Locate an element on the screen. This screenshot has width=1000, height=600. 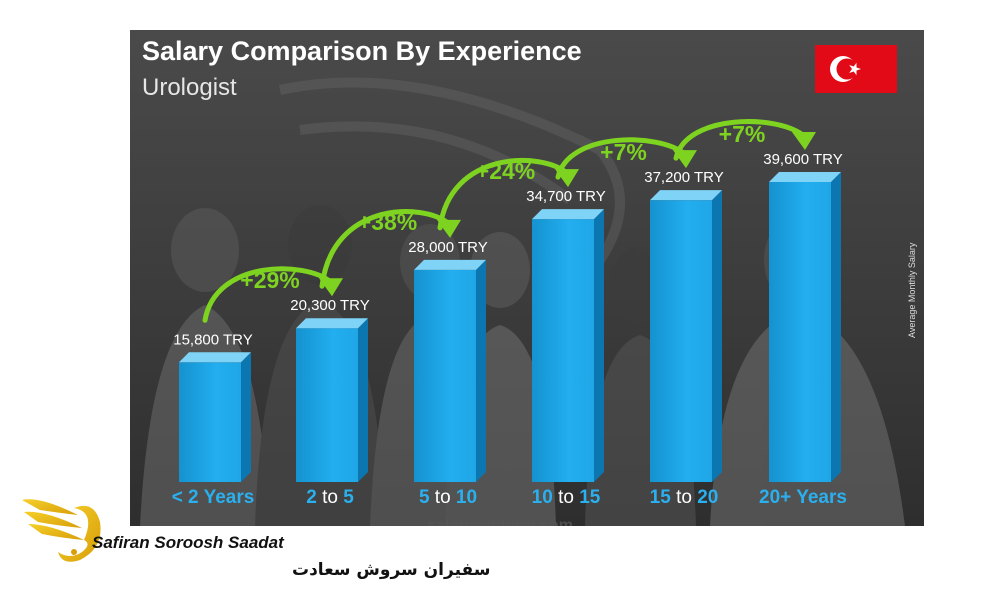
value-label-5: 39,600 TRY is located at coordinates (803, 159).